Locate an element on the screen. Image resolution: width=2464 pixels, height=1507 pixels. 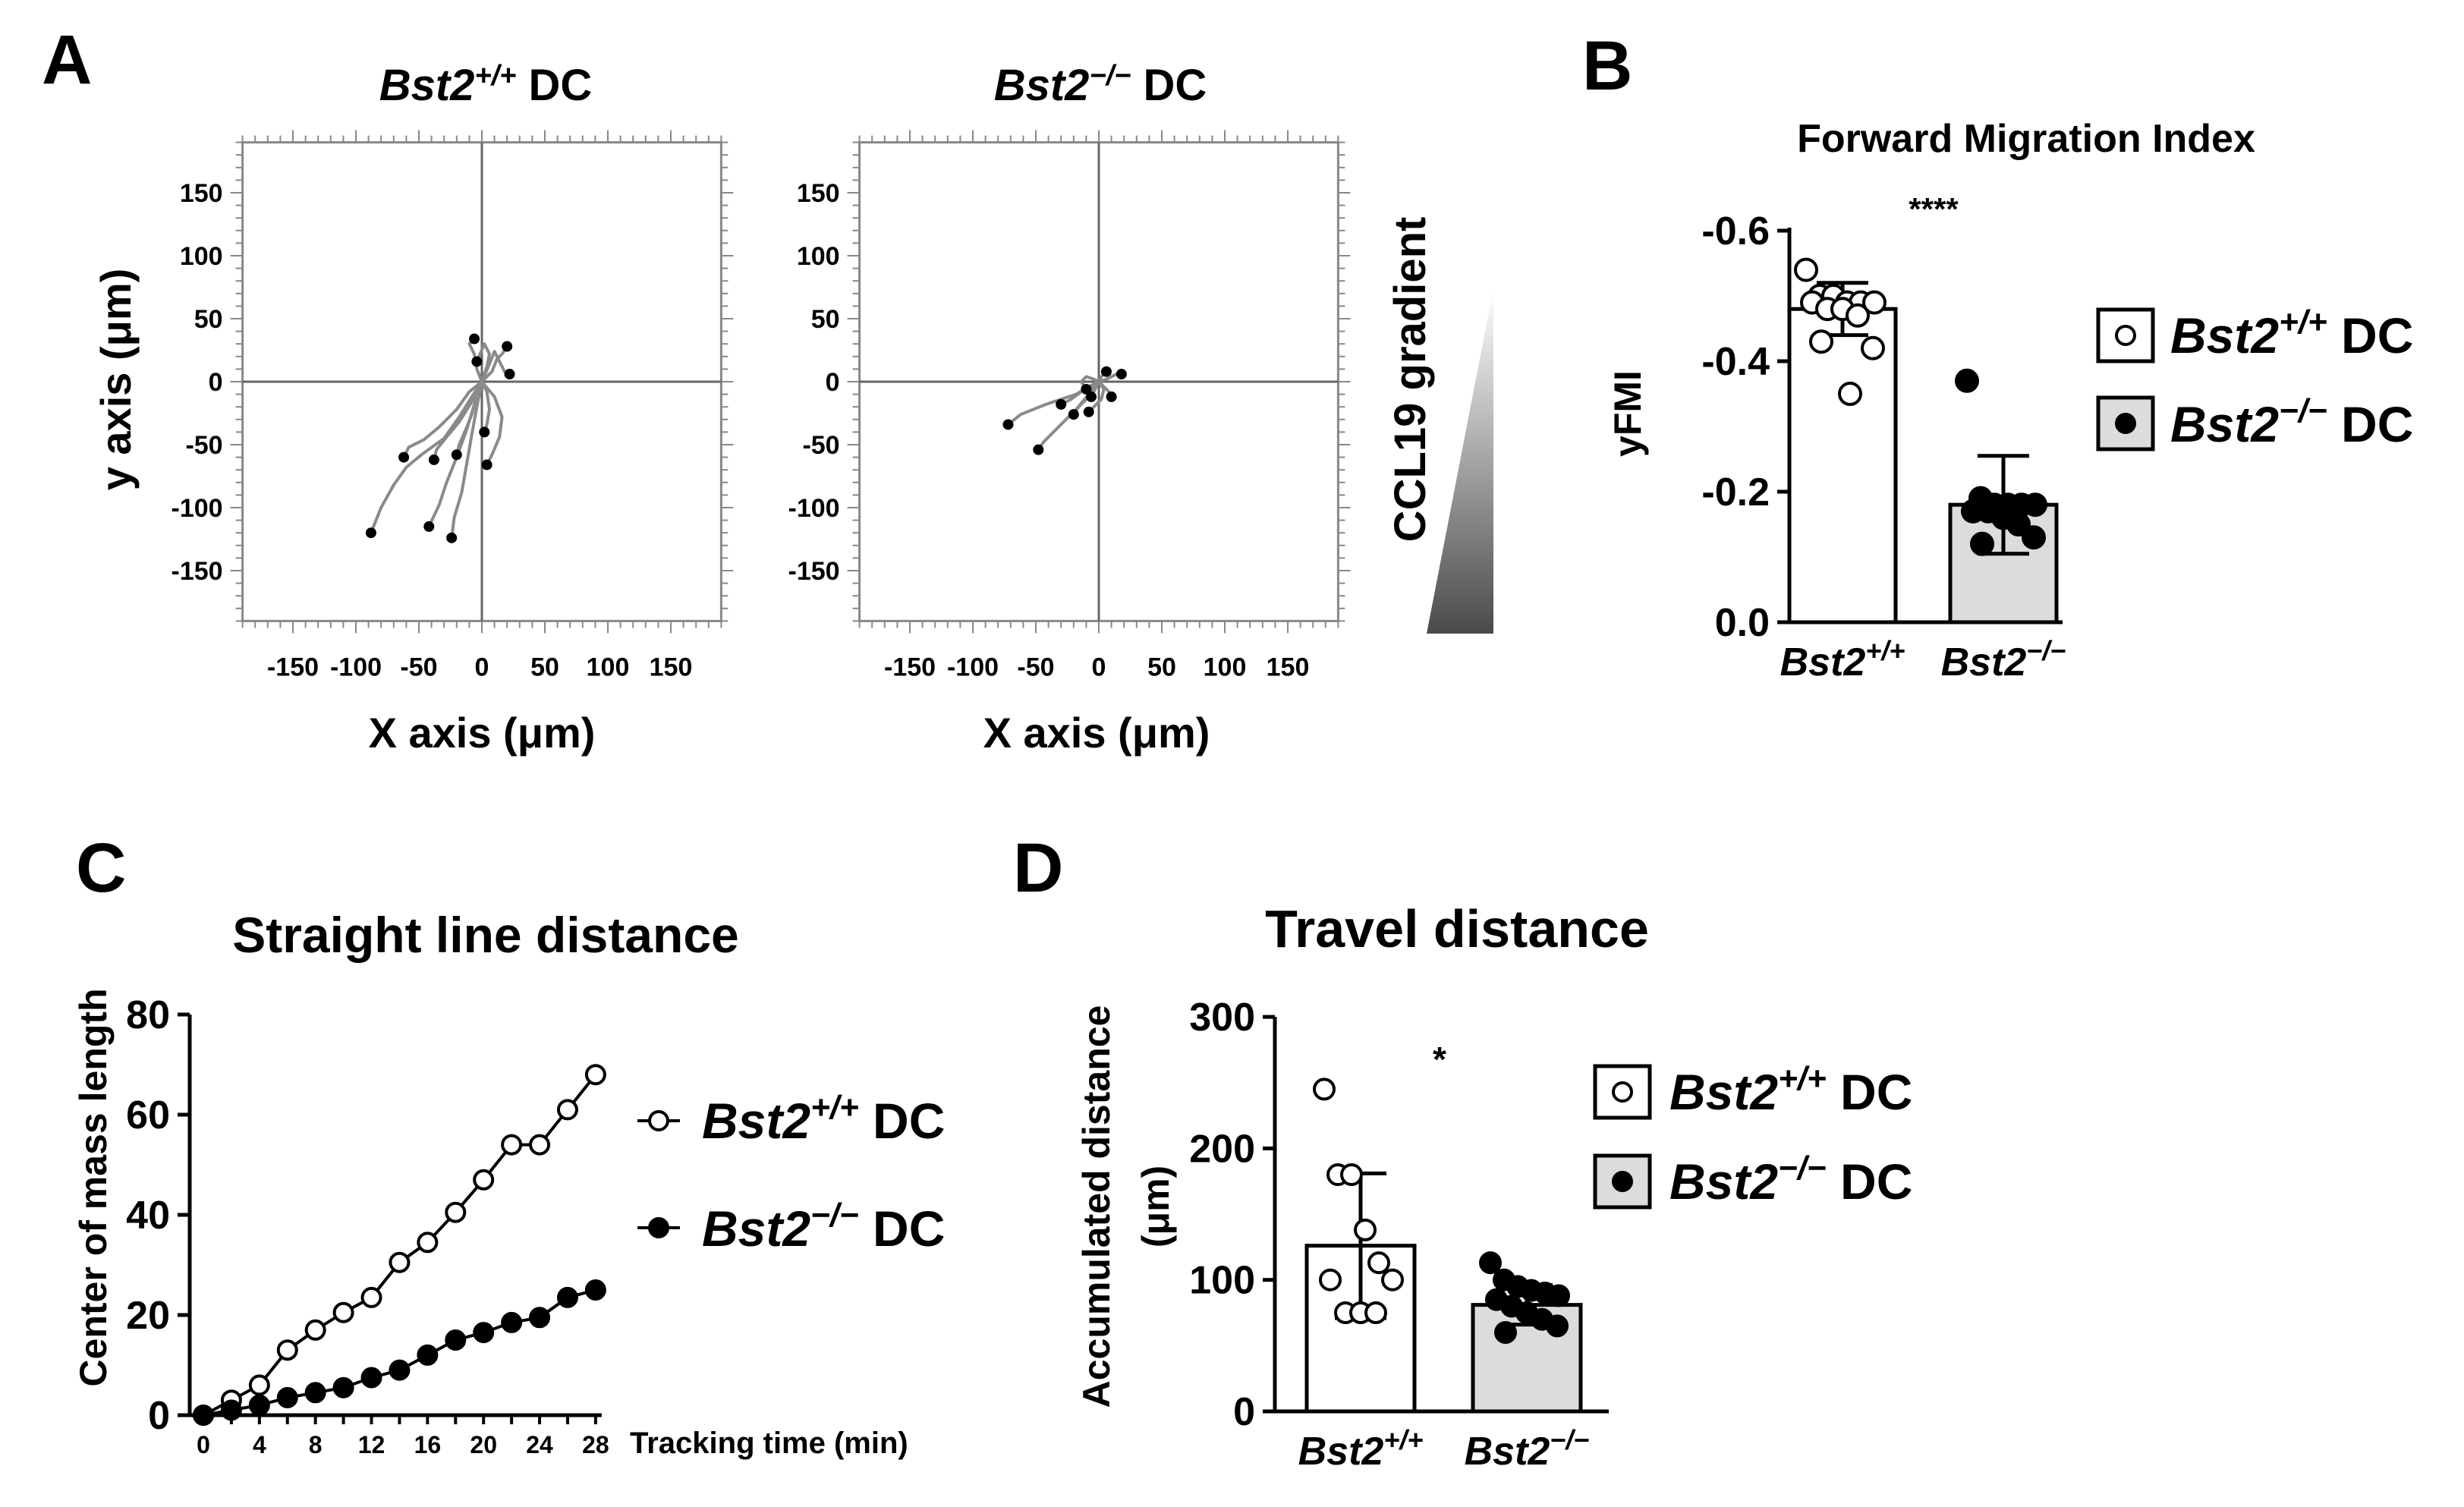
panel-b-ylabel: yFMI is located at coordinates (1627, 413).